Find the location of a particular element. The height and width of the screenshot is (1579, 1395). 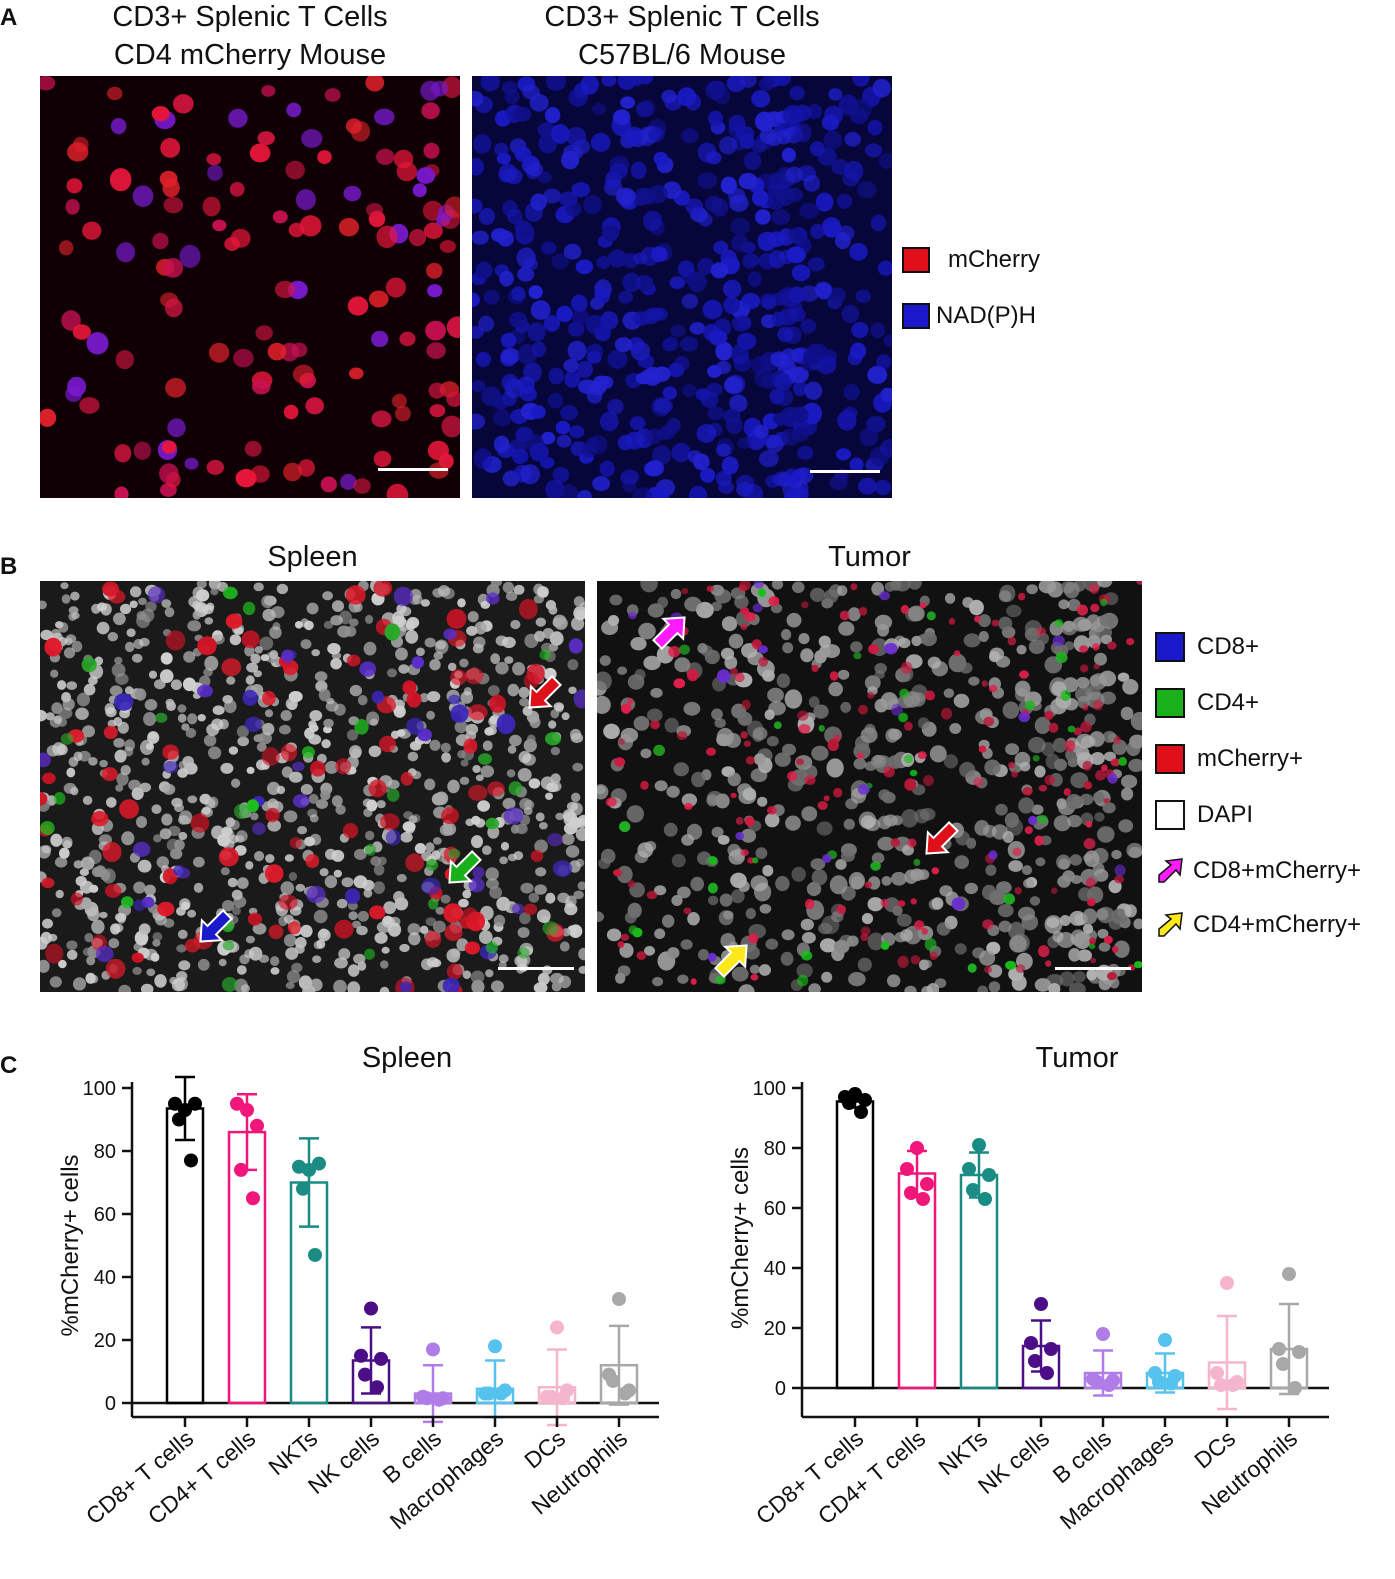

y-tick-label: 40 is located at coordinates (105, 1278).